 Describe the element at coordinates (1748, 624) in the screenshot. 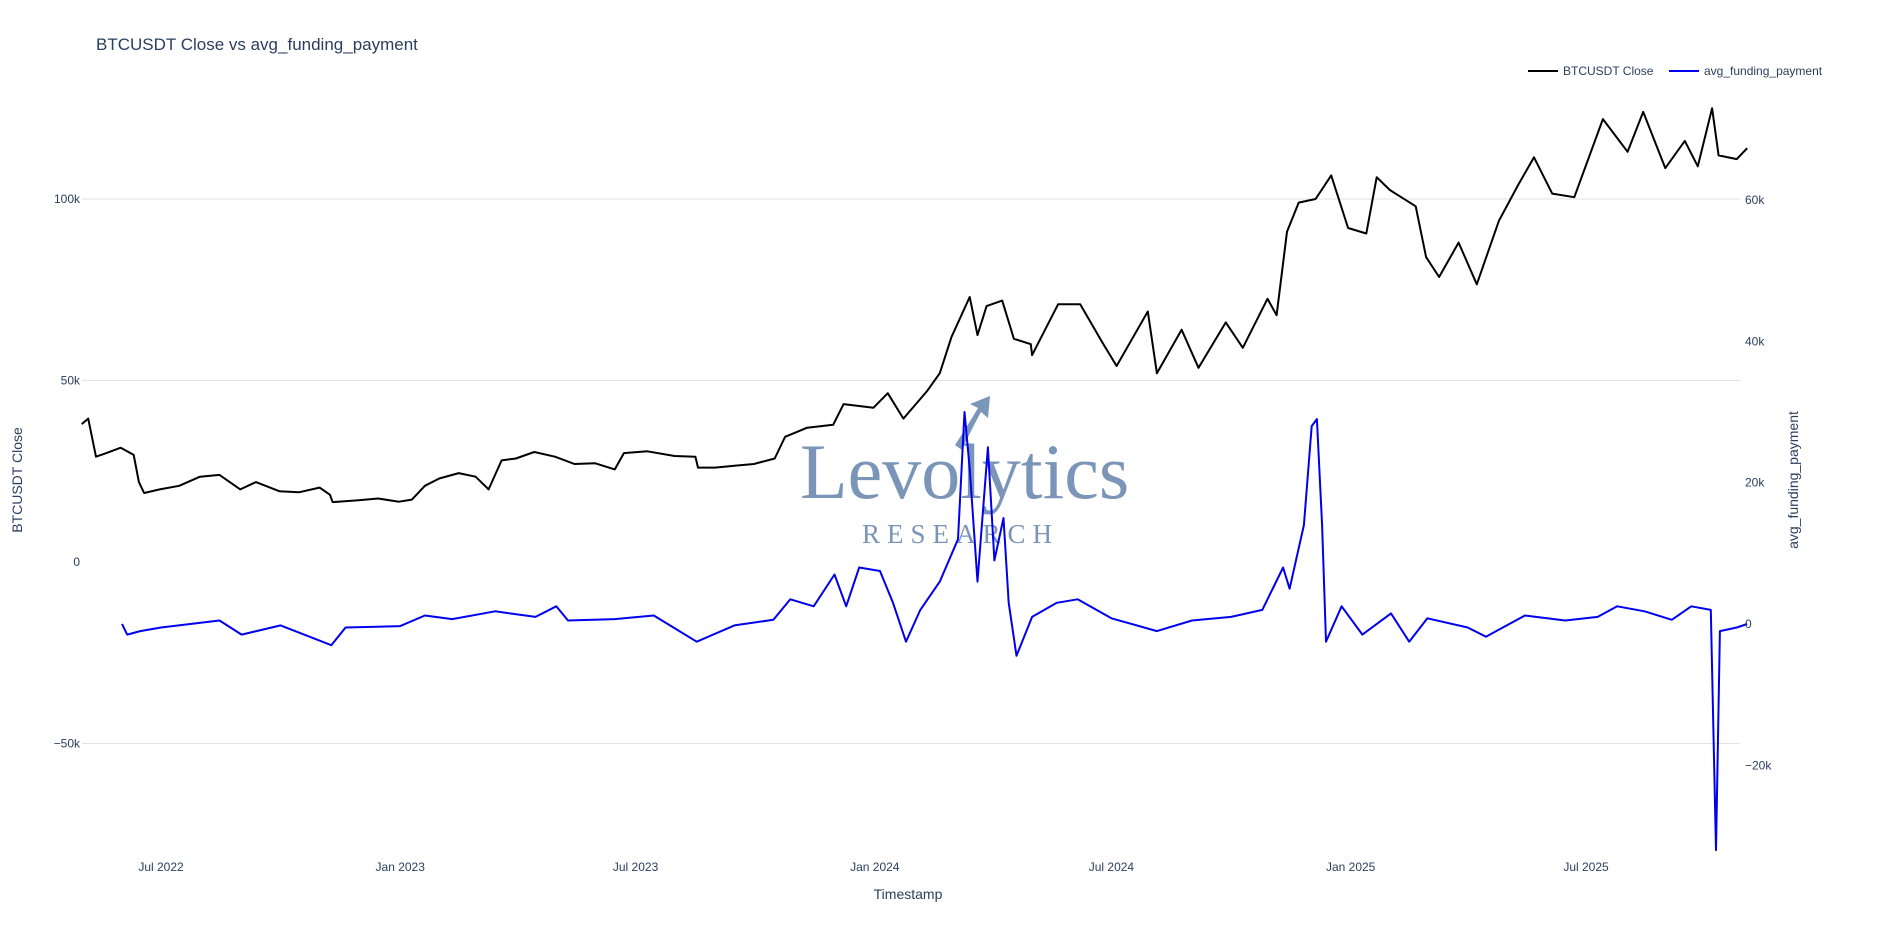

I see `y-right-tick-label: 0` at that location.